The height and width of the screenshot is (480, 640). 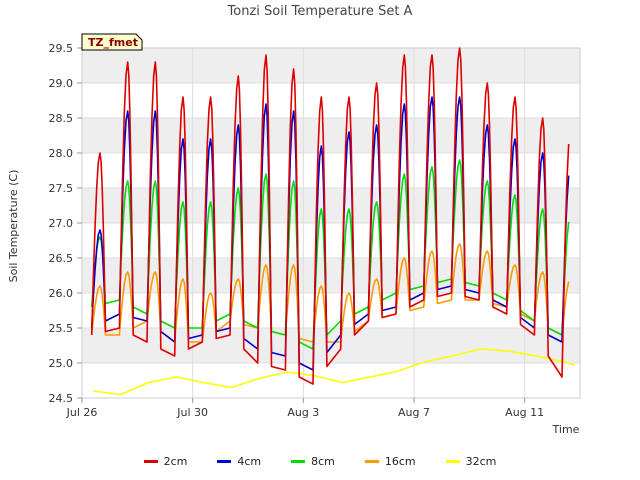 I want to click on legend-item-2cm: 2cm, so click(x=165, y=461).